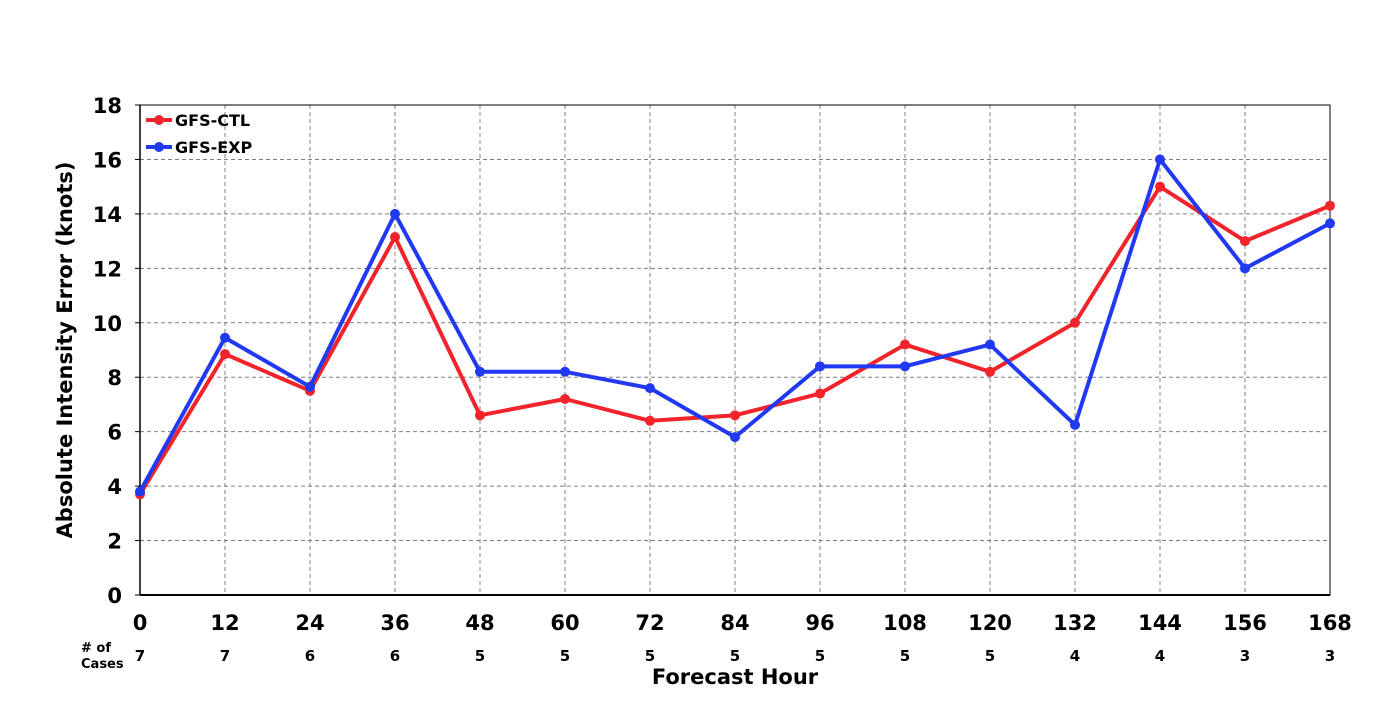 This screenshot has height=704, width=1400. I want to click on legend-label: GFS-CTL, so click(212, 120).